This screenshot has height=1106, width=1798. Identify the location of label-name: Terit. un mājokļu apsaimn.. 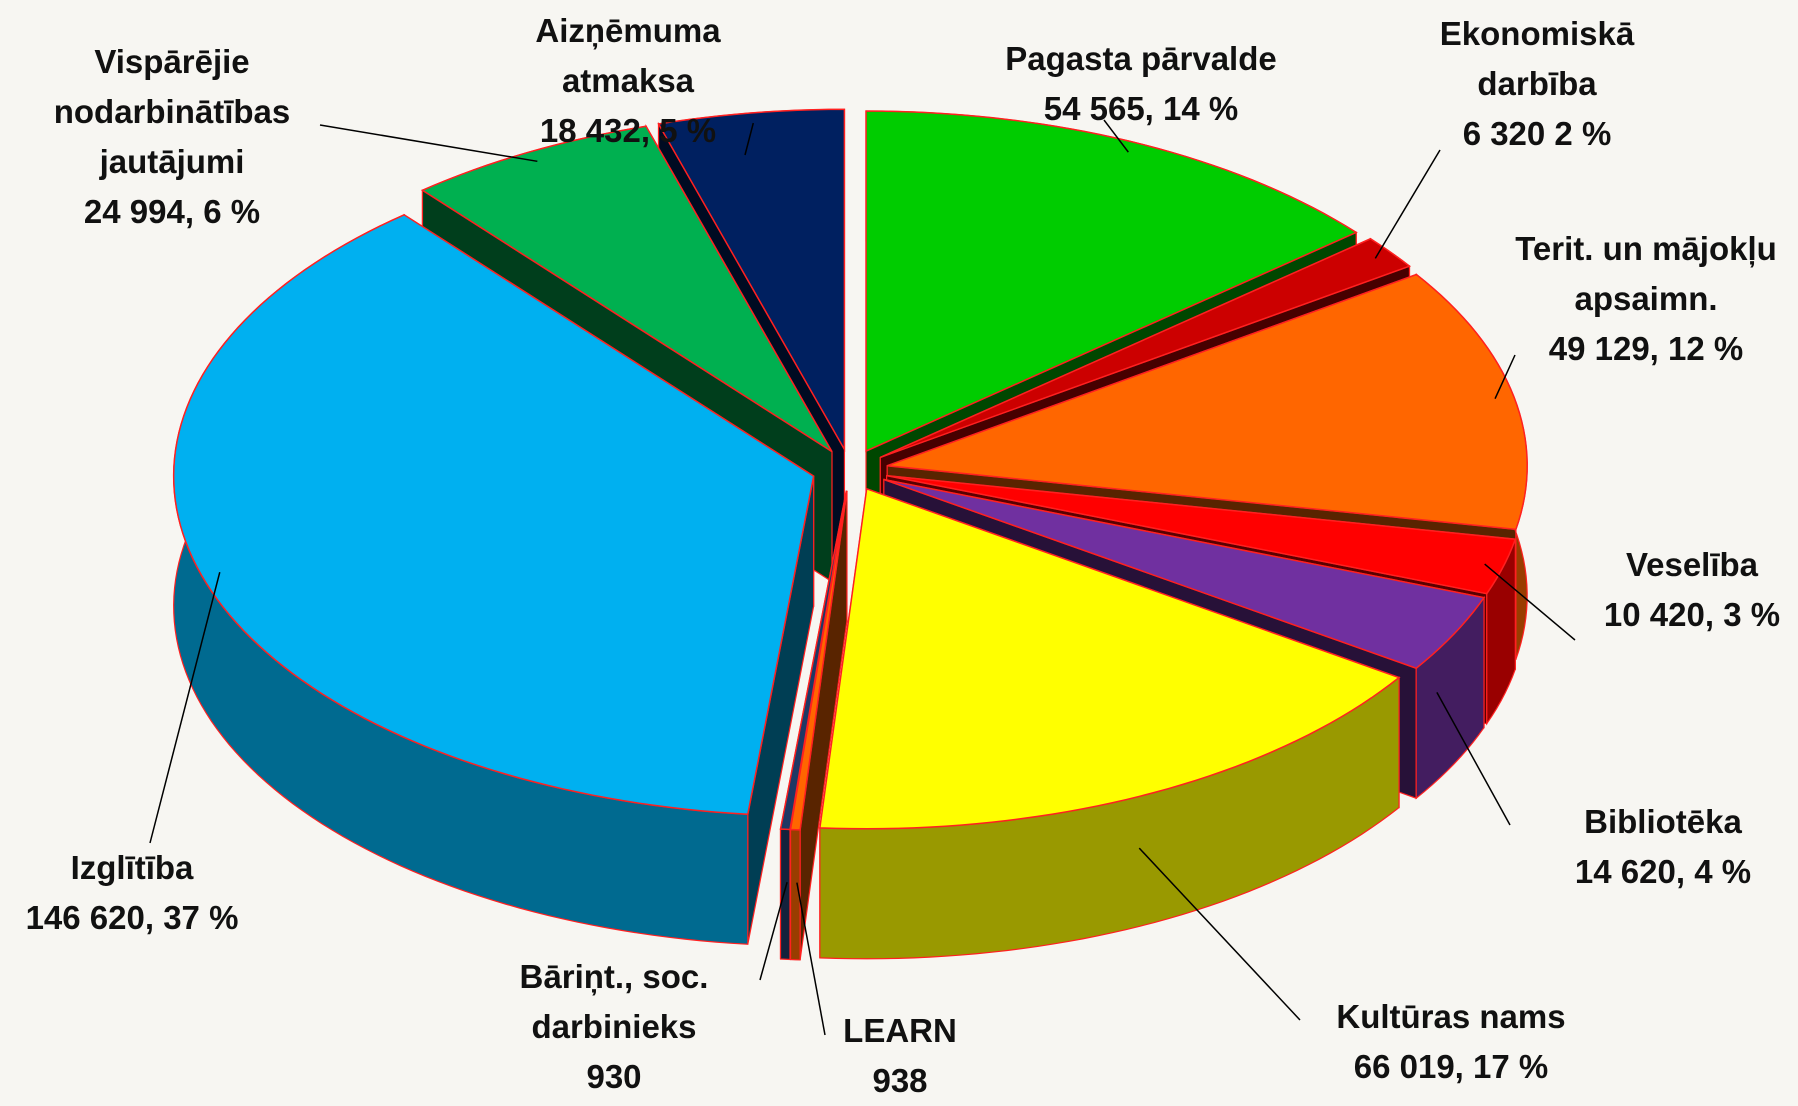
(1646, 273).